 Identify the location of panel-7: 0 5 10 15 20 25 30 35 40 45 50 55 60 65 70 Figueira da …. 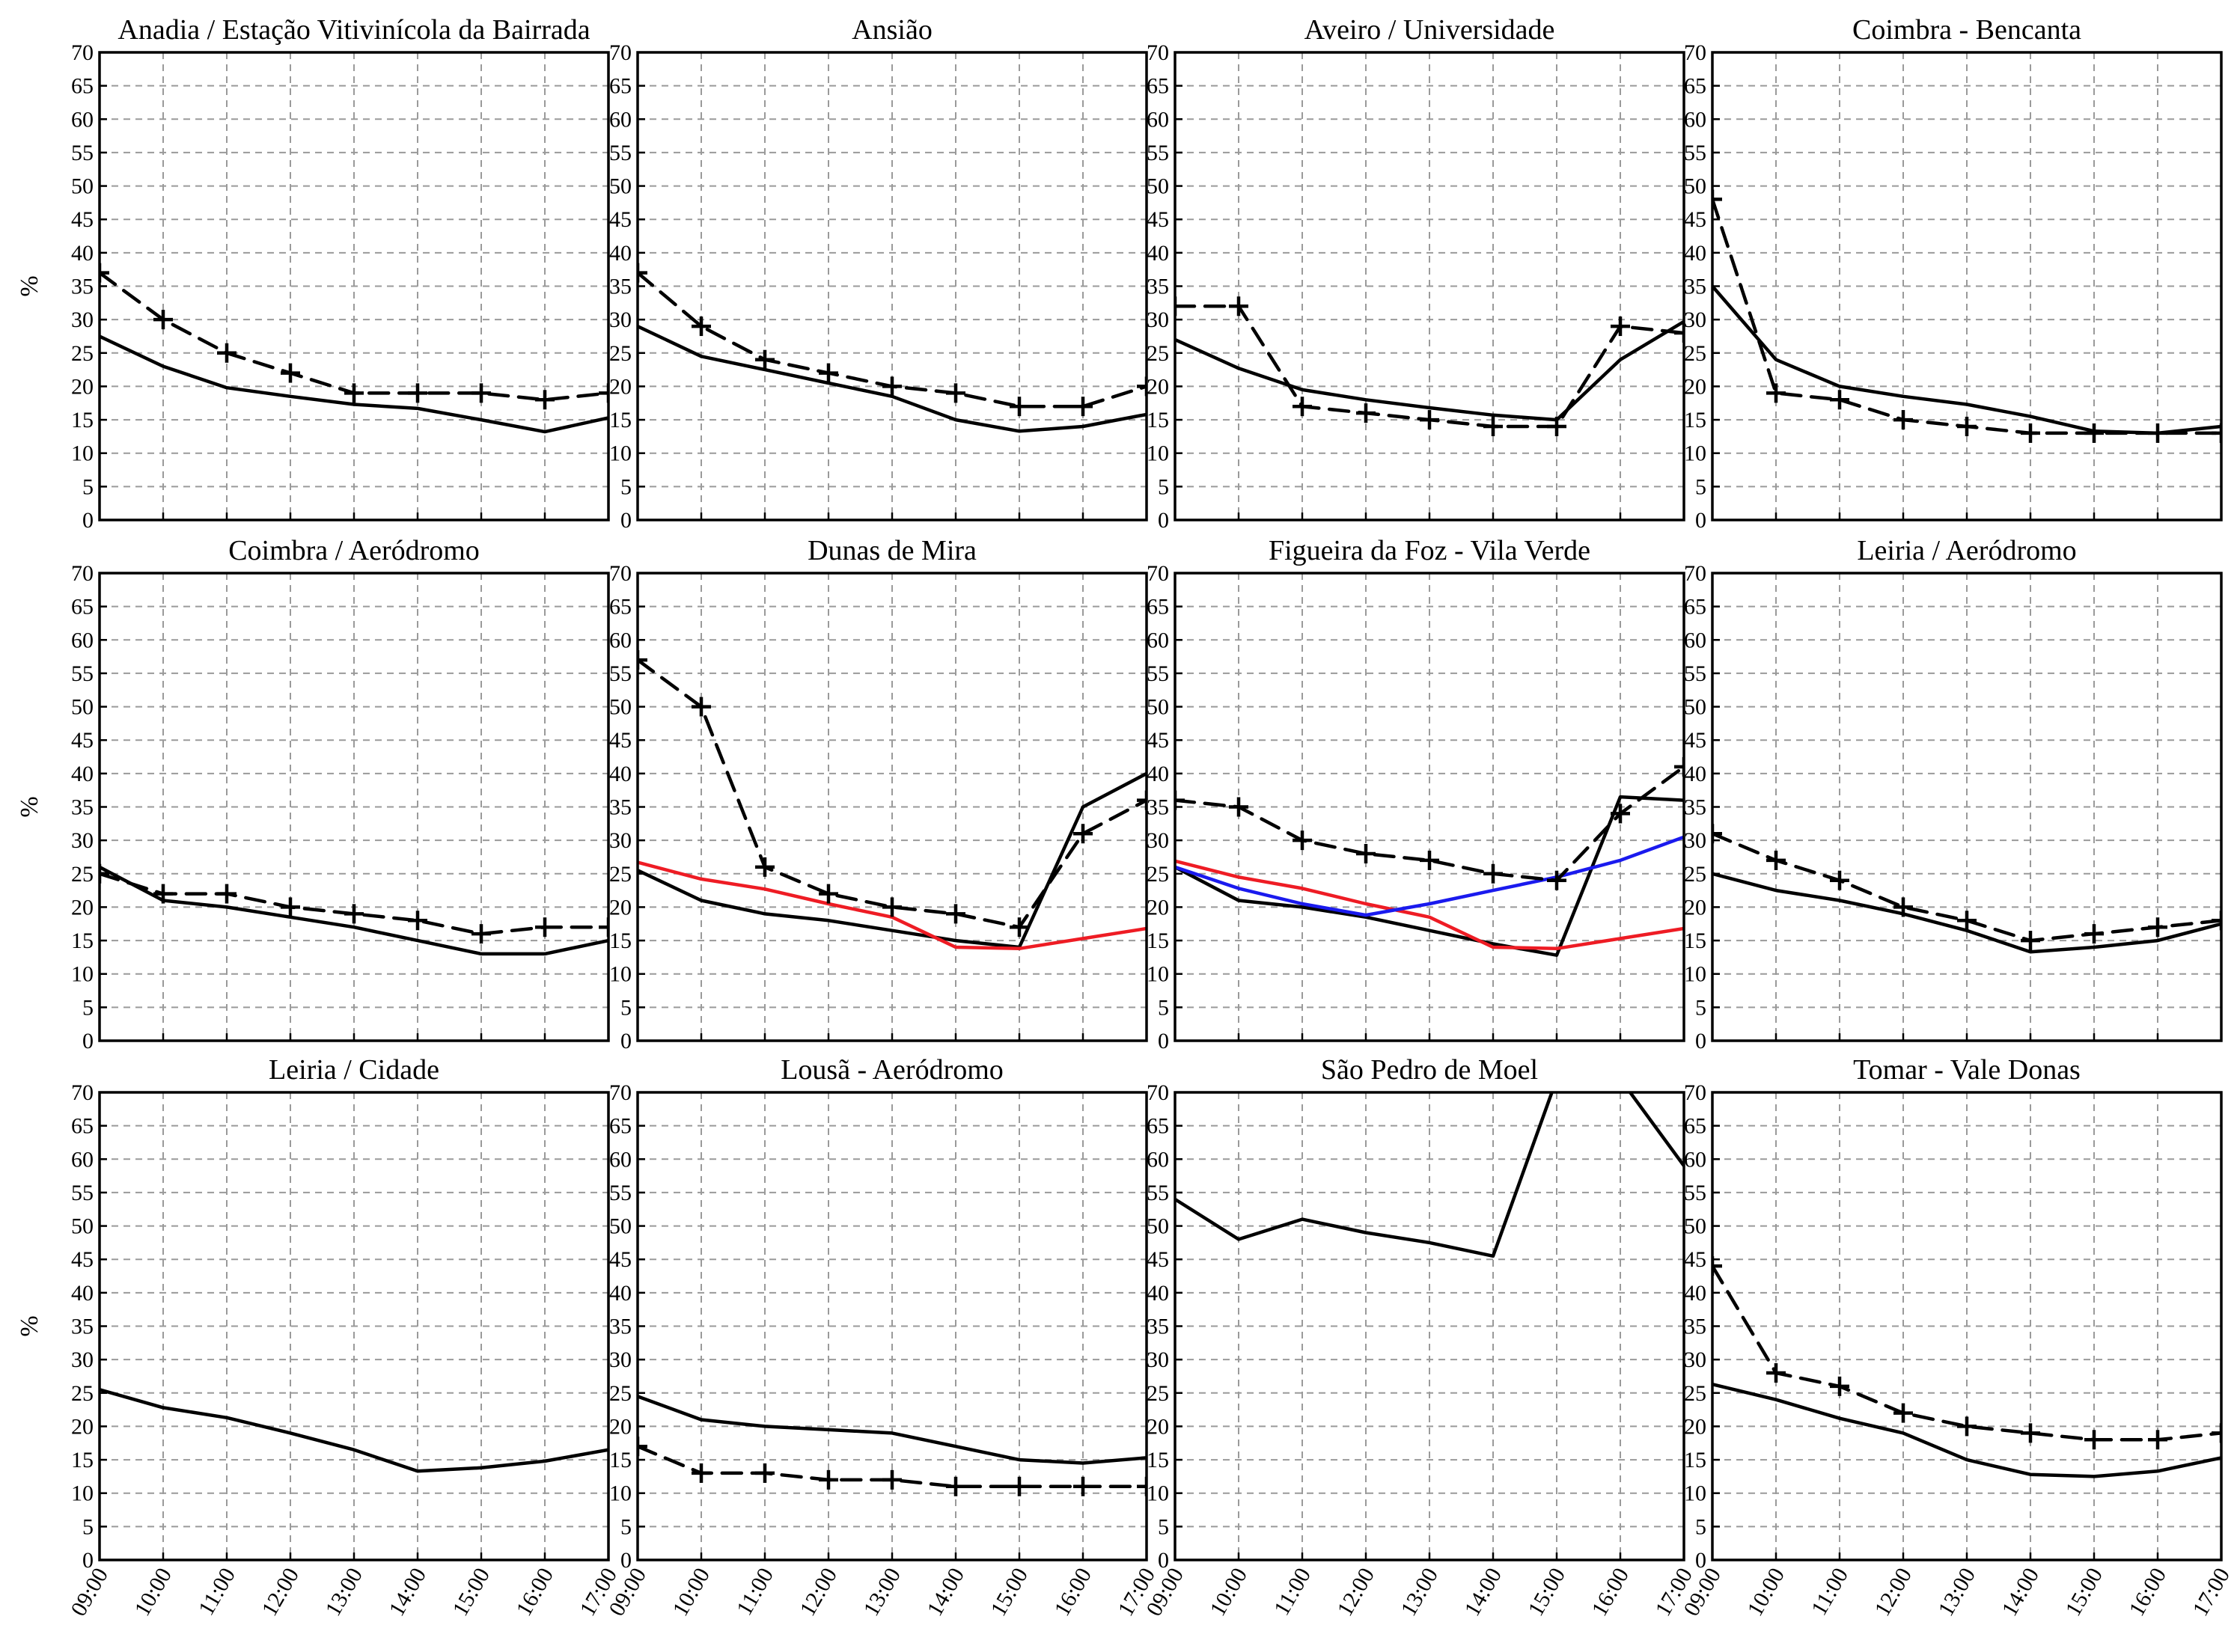
(1416, 794).